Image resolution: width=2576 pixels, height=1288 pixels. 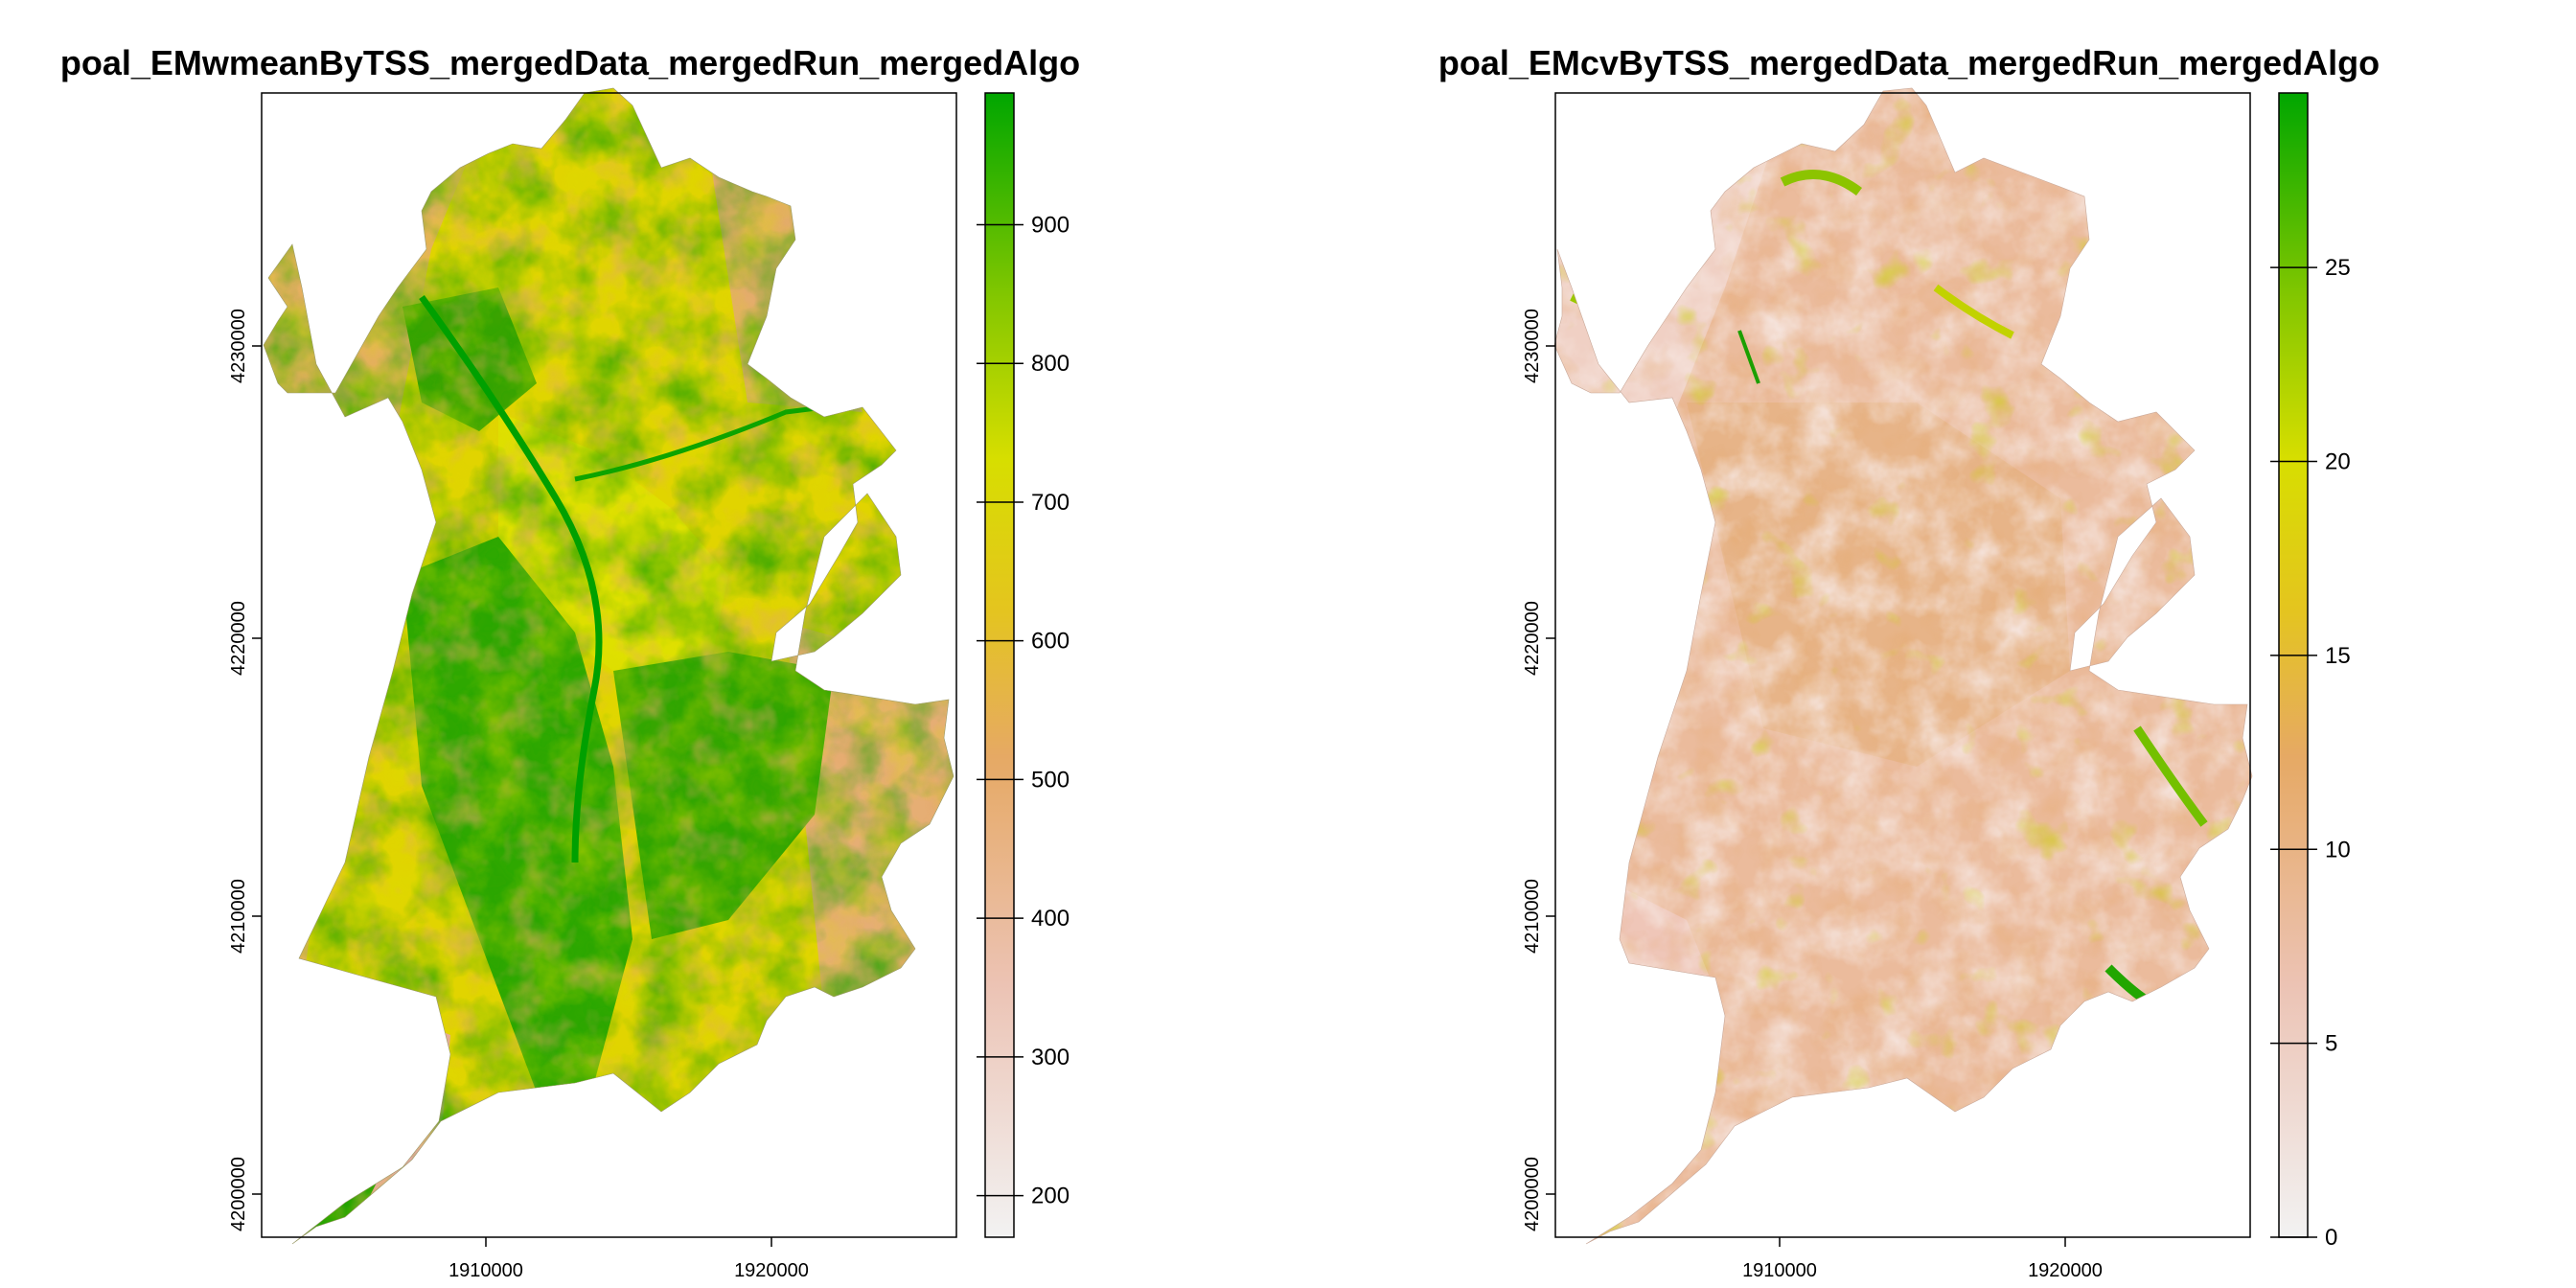 I want to click on legend-tick-label: 500, so click(x=1050, y=780).